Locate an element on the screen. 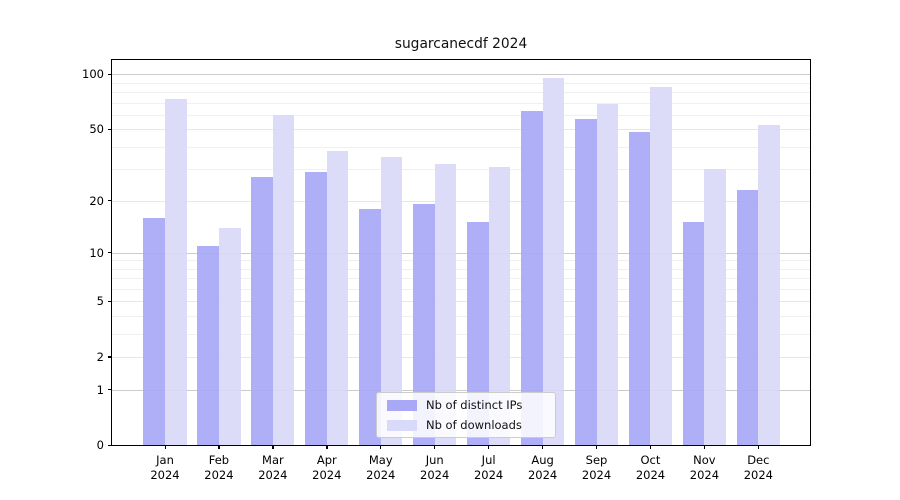 The image size is (900, 500). legend: Nb of distinct IPs Nb of downloads is located at coordinates (466, 415).